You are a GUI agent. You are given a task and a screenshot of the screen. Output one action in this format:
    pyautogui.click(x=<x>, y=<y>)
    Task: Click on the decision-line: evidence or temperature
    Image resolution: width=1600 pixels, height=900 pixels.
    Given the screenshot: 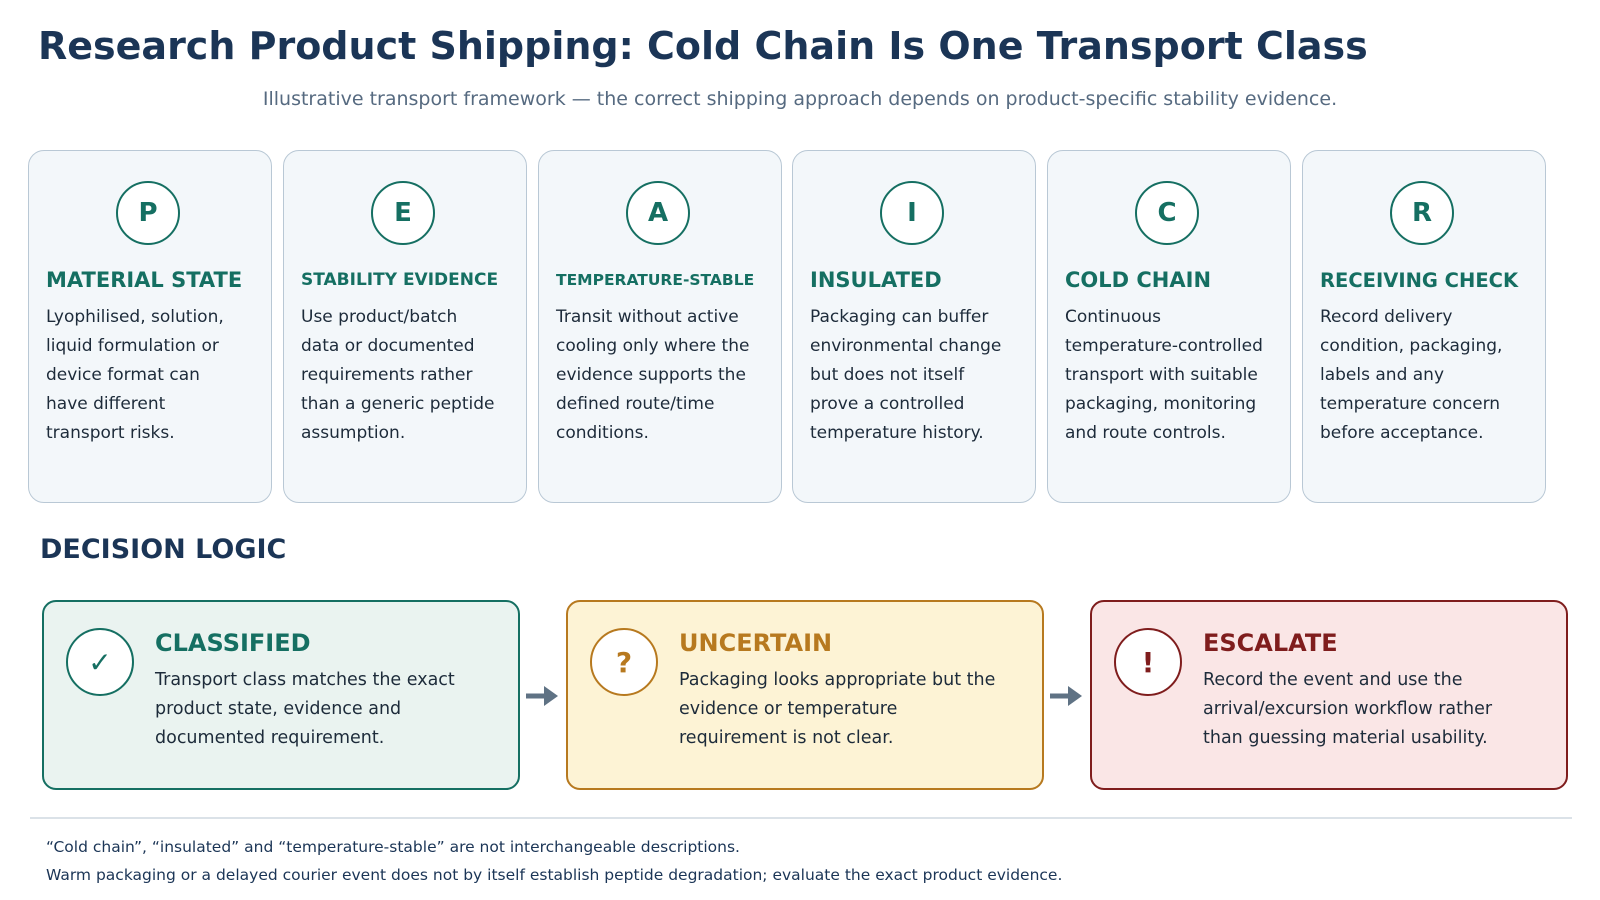 What is the action you would take?
    pyautogui.click(x=788, y=709)
    